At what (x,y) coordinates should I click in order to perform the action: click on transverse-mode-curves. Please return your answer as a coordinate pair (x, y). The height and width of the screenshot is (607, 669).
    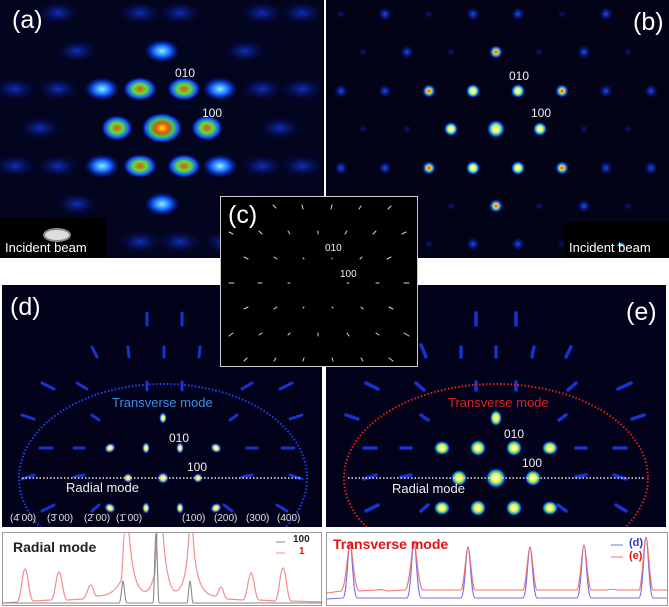
    Looking at the image, I should click on (497, 568).